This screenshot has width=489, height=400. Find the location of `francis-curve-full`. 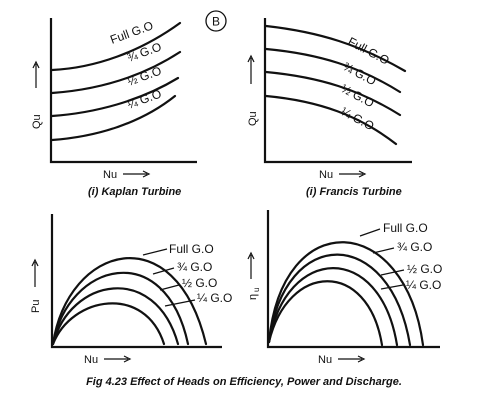

francis-curve-full is located at coordinates (335, 48).